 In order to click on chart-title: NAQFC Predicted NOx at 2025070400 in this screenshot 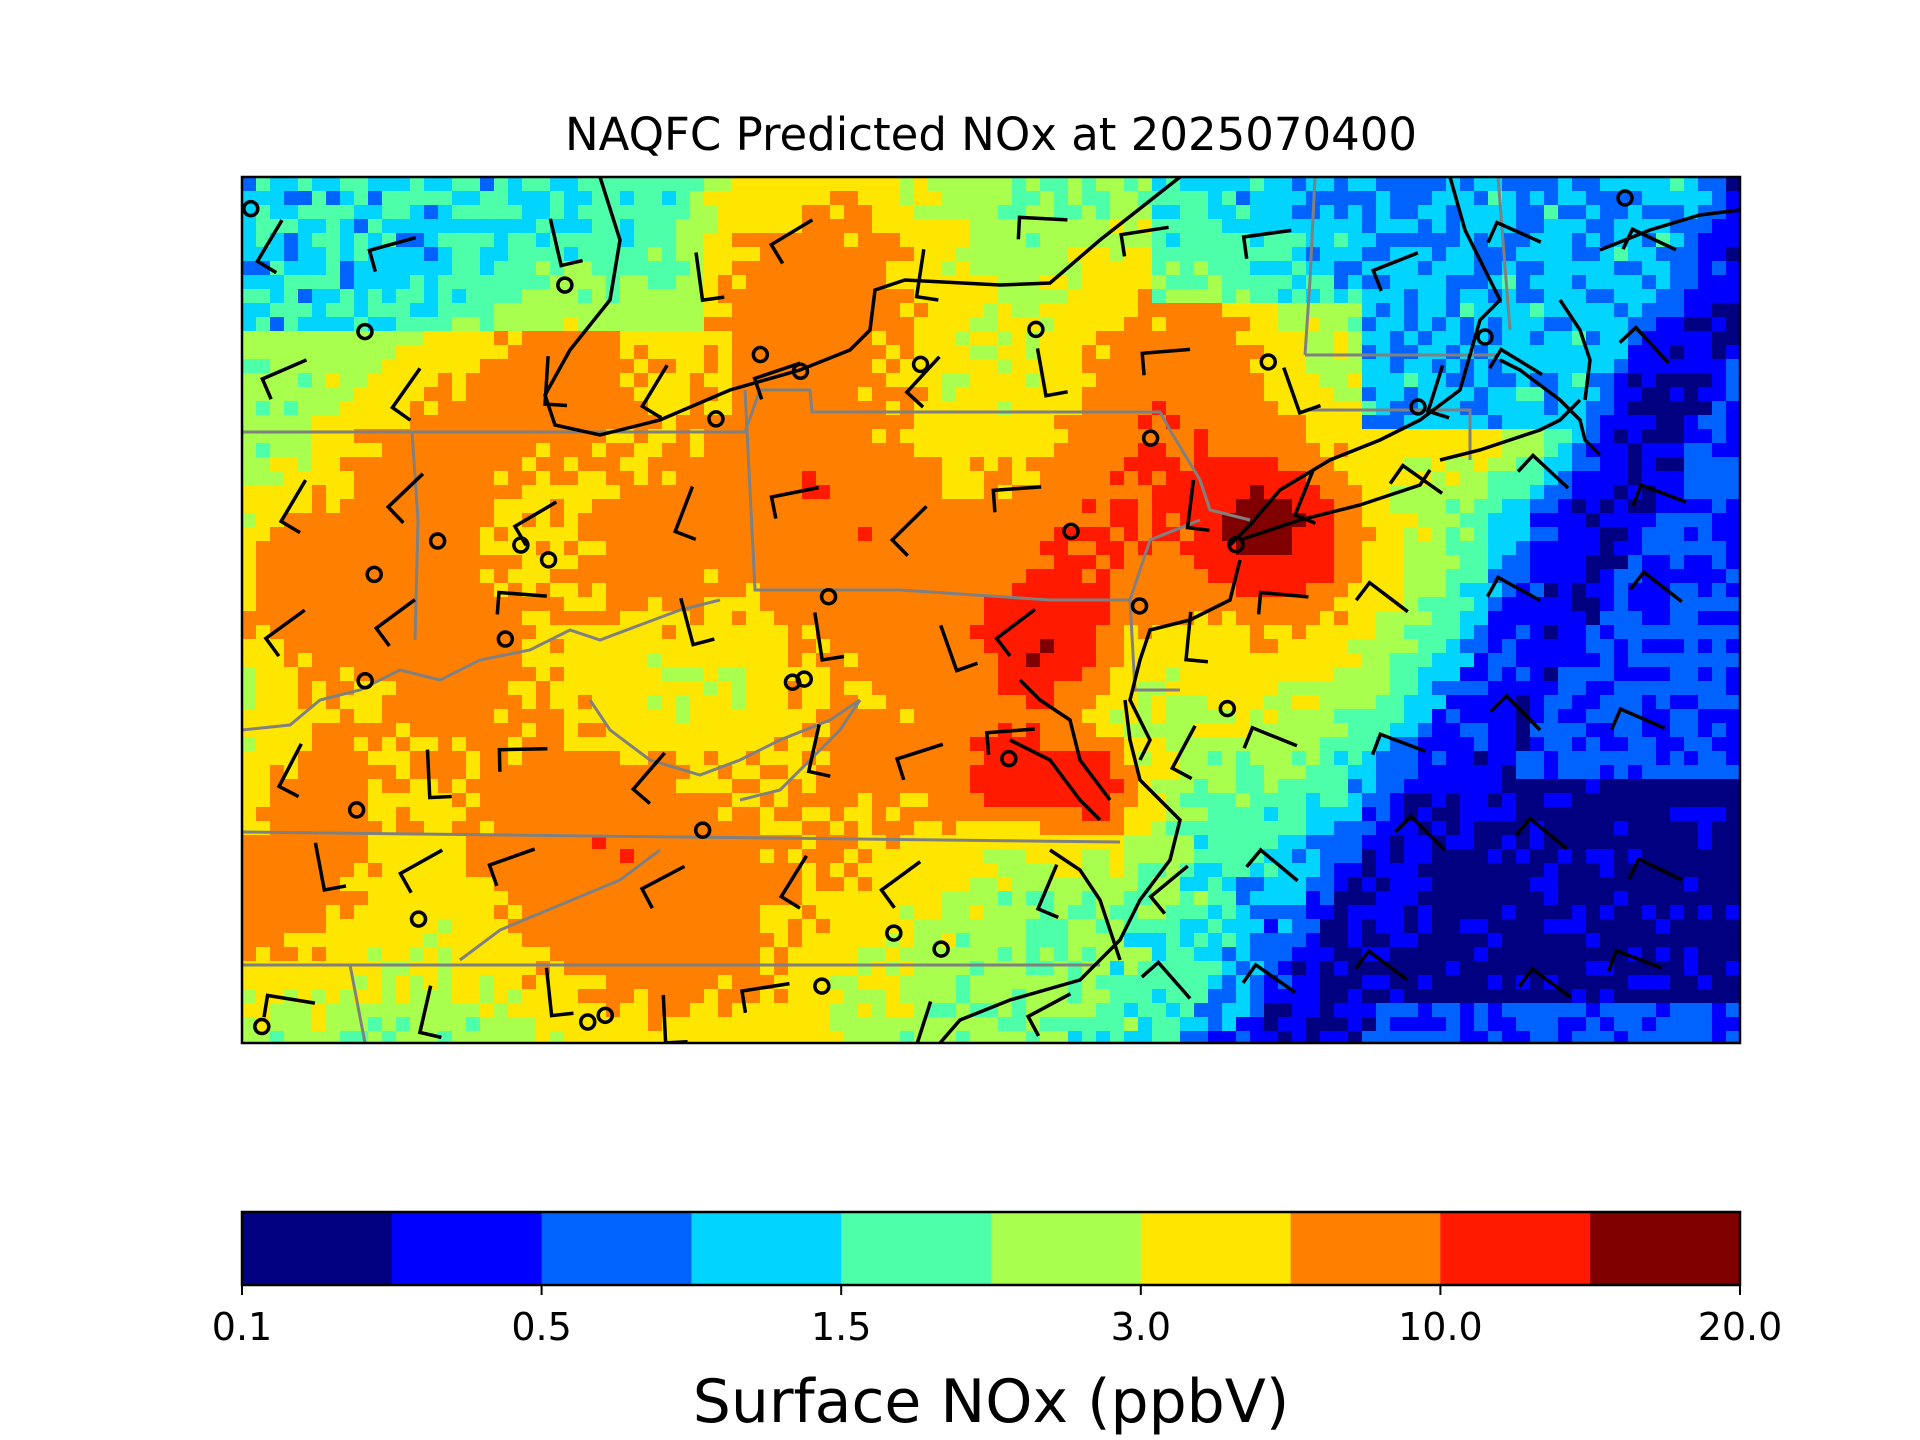, I will do `click(991, 134)`.